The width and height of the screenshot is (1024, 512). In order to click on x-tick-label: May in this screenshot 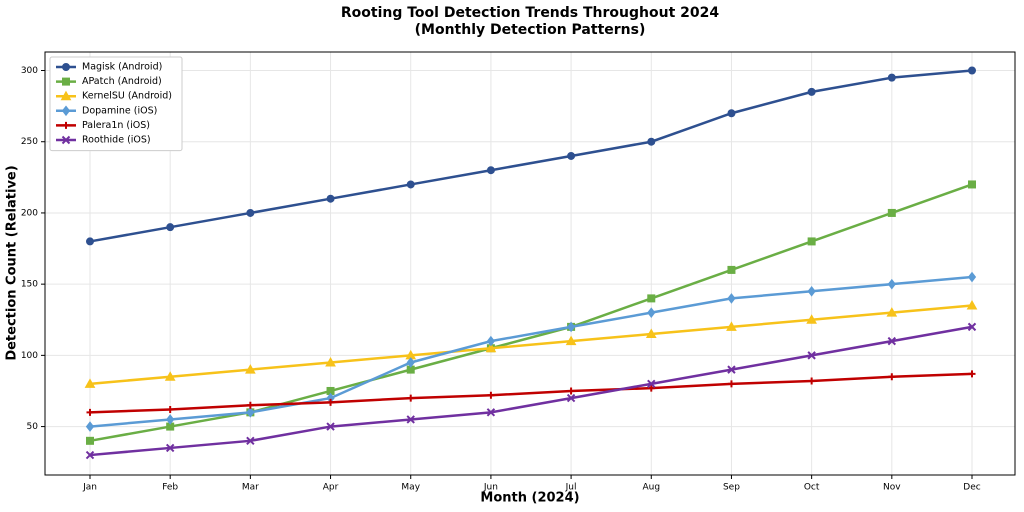, I will do `click(410, 488)`.